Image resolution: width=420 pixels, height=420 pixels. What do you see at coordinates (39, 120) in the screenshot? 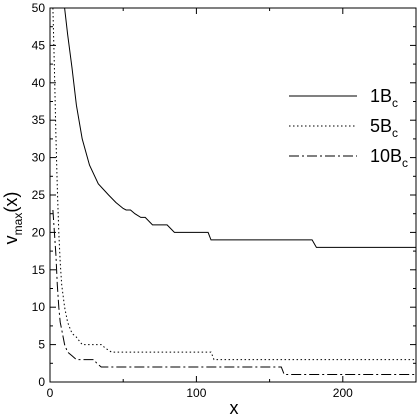
I see `y-tick-label: 35` at bounding box center [39, 120].